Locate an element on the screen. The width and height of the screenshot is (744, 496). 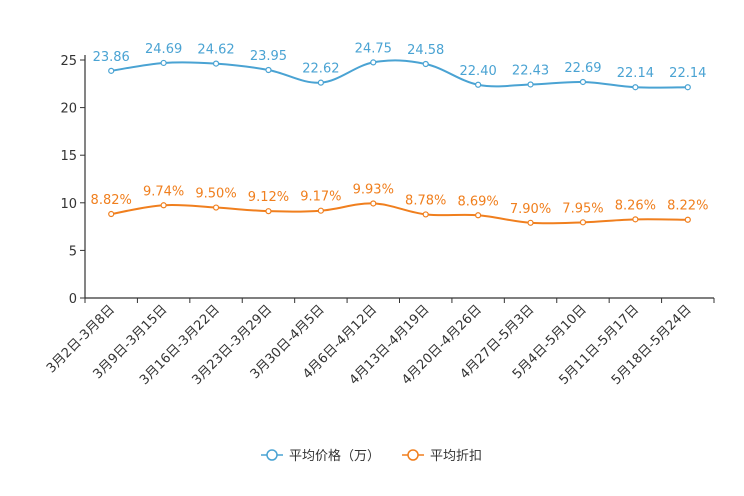
legend: 平均价格（万） 平均折扣 is located at coordinates (371, 456).